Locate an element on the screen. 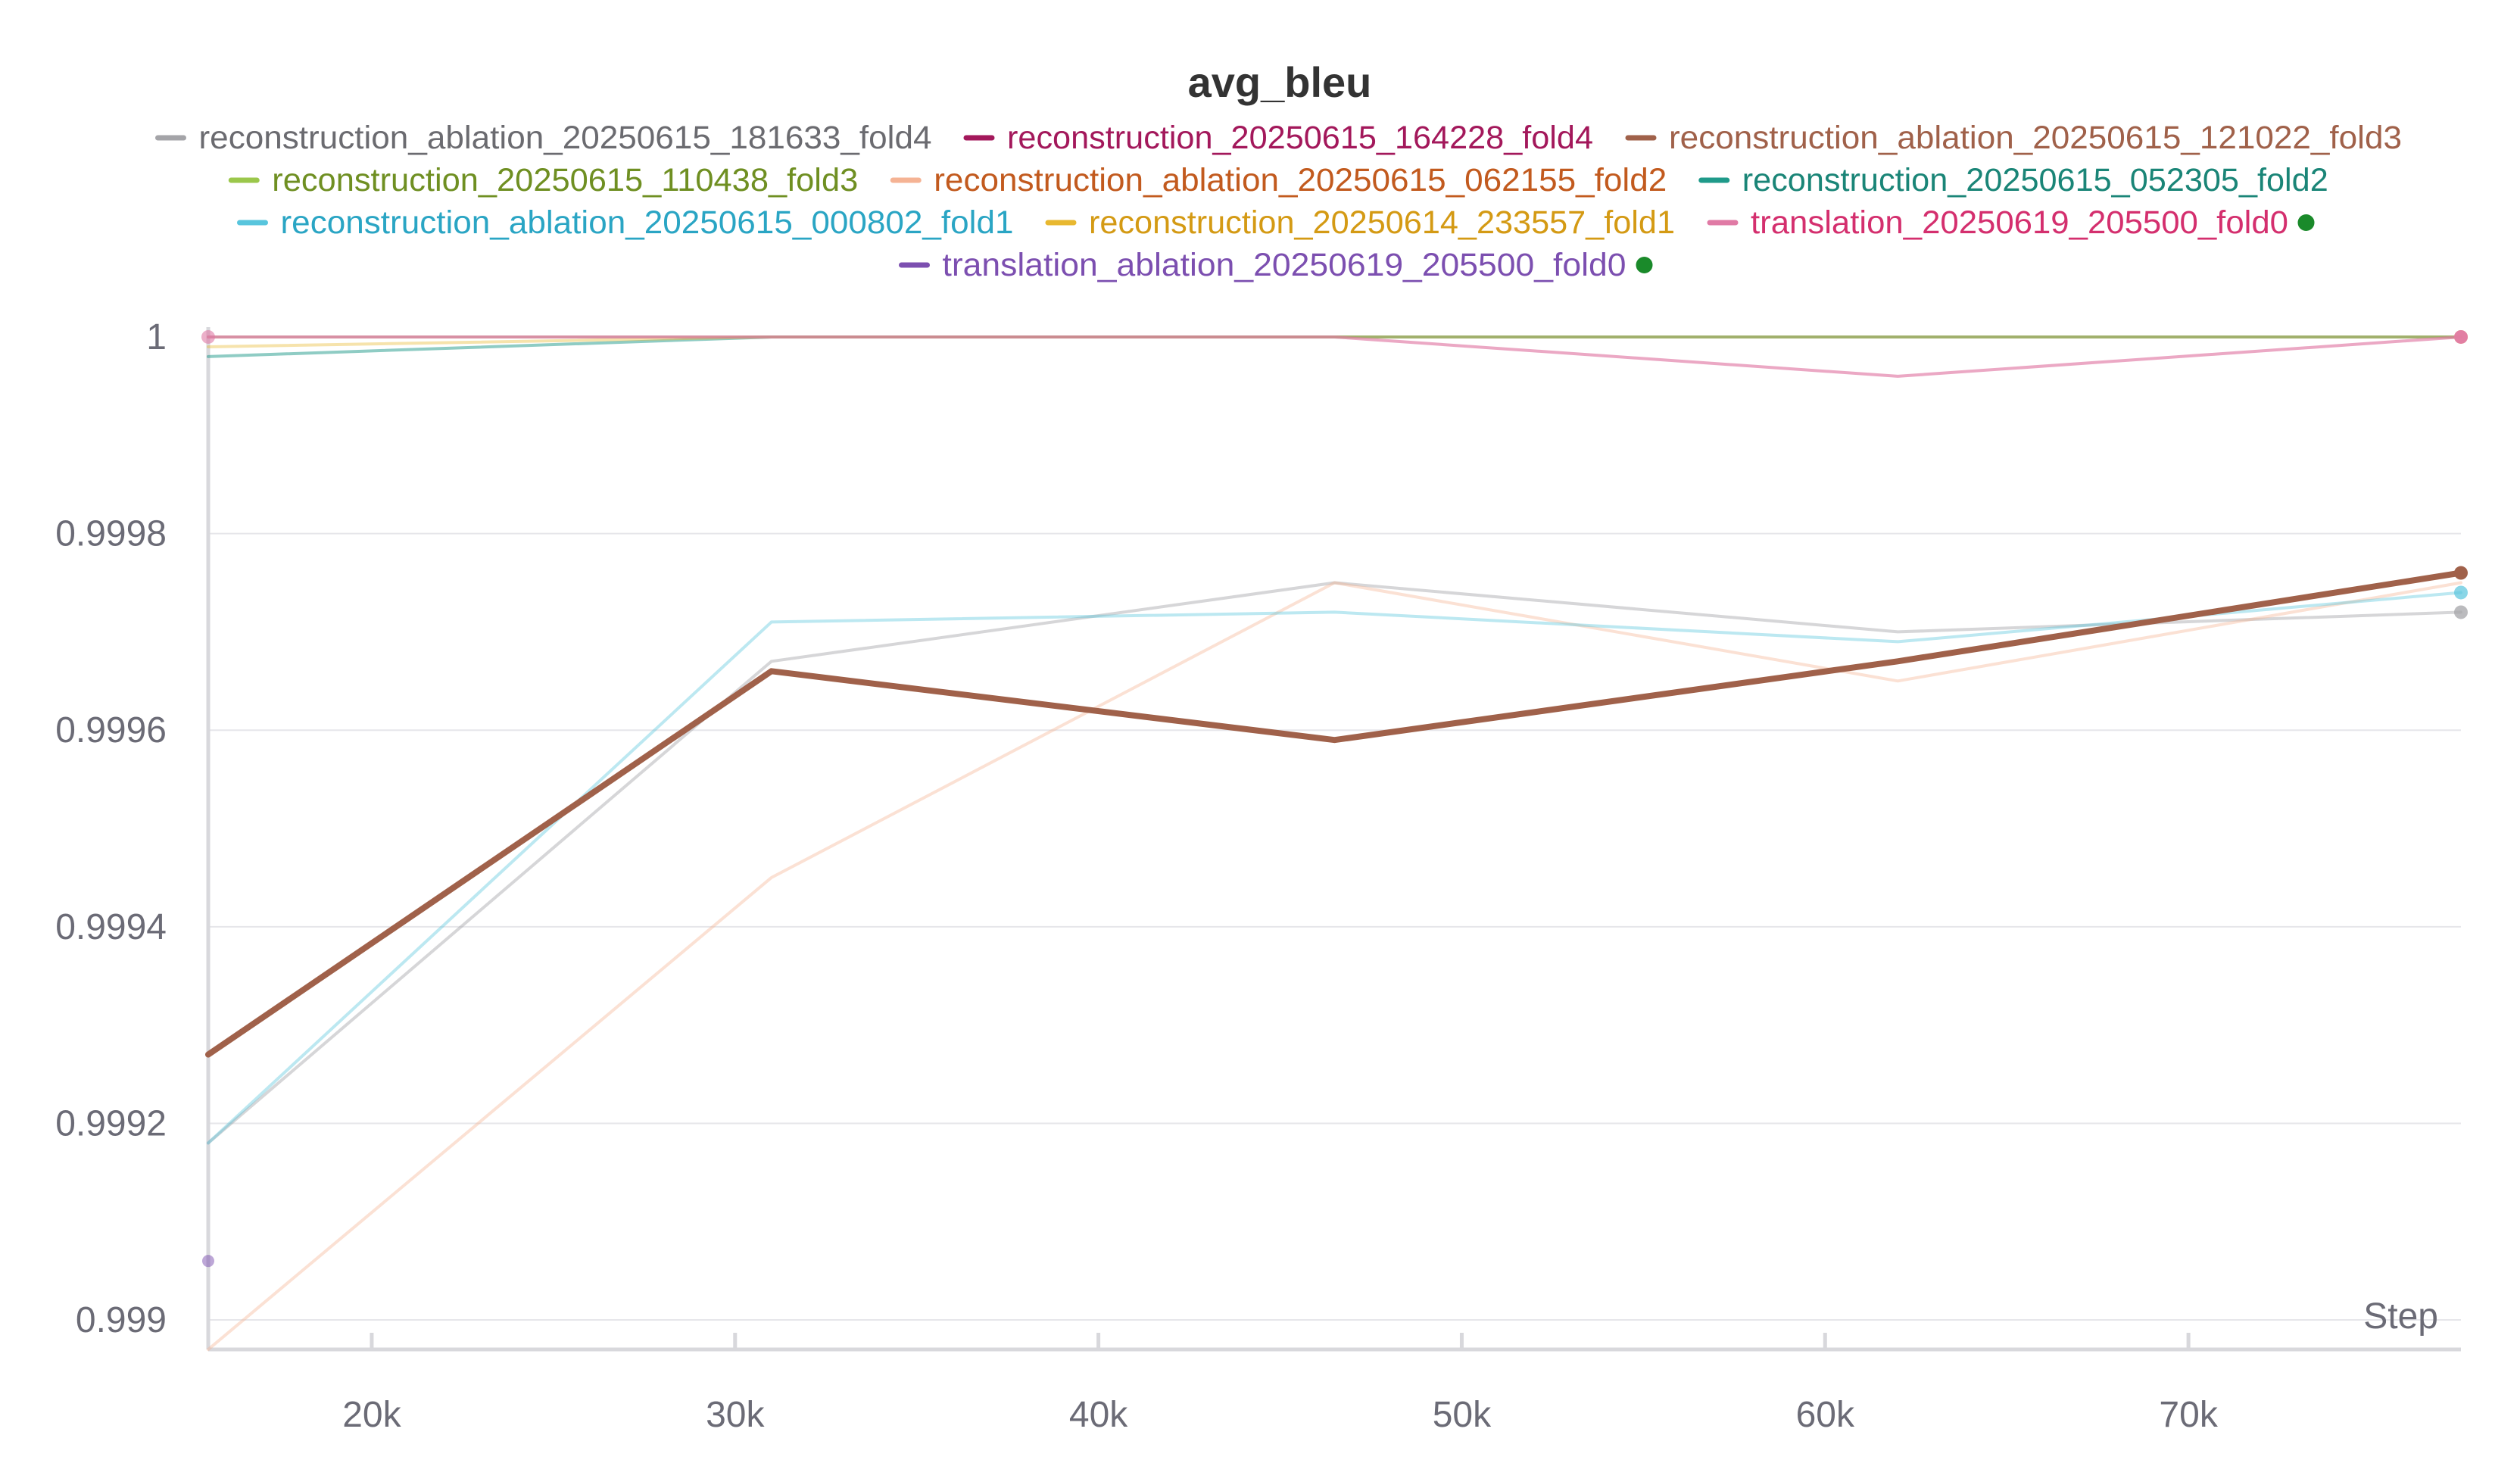 The width and height of the screenshot is (2520, 1460). y-tick-label: 0.999 is located at coordinates (121, 1320).